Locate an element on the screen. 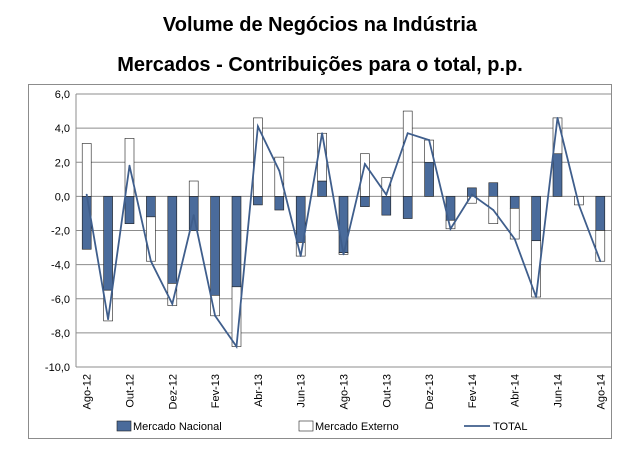 Image resolution: width=640 pixels, height=452 pixels. x-tick-label: Out-13 is located at coordinates (387, 391).